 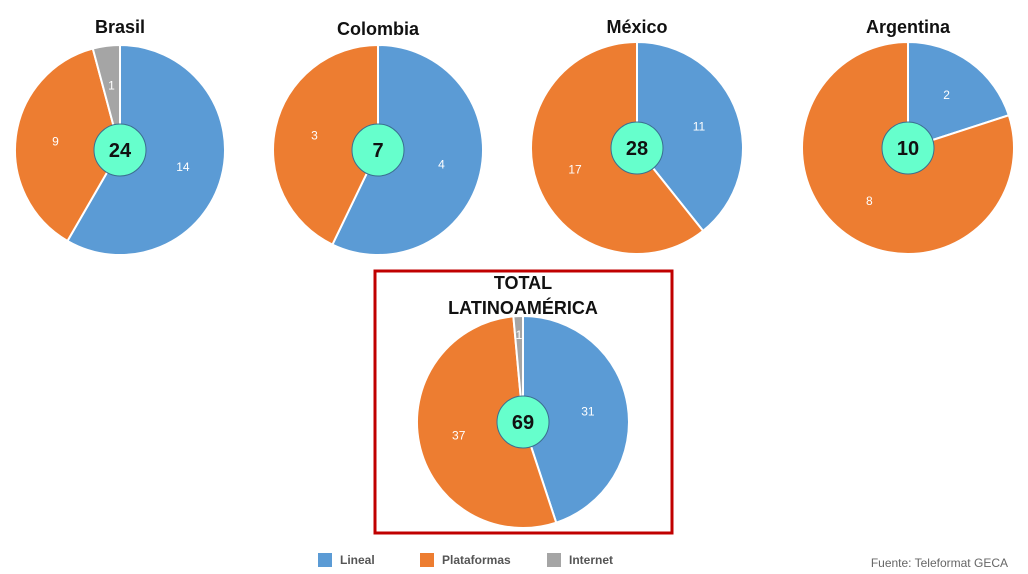 What do you see at coordinates (519, 335) in the screenshot?
I see `slice-label-total-latinoamerica-internet: 1` at bounding box center [519, 335].